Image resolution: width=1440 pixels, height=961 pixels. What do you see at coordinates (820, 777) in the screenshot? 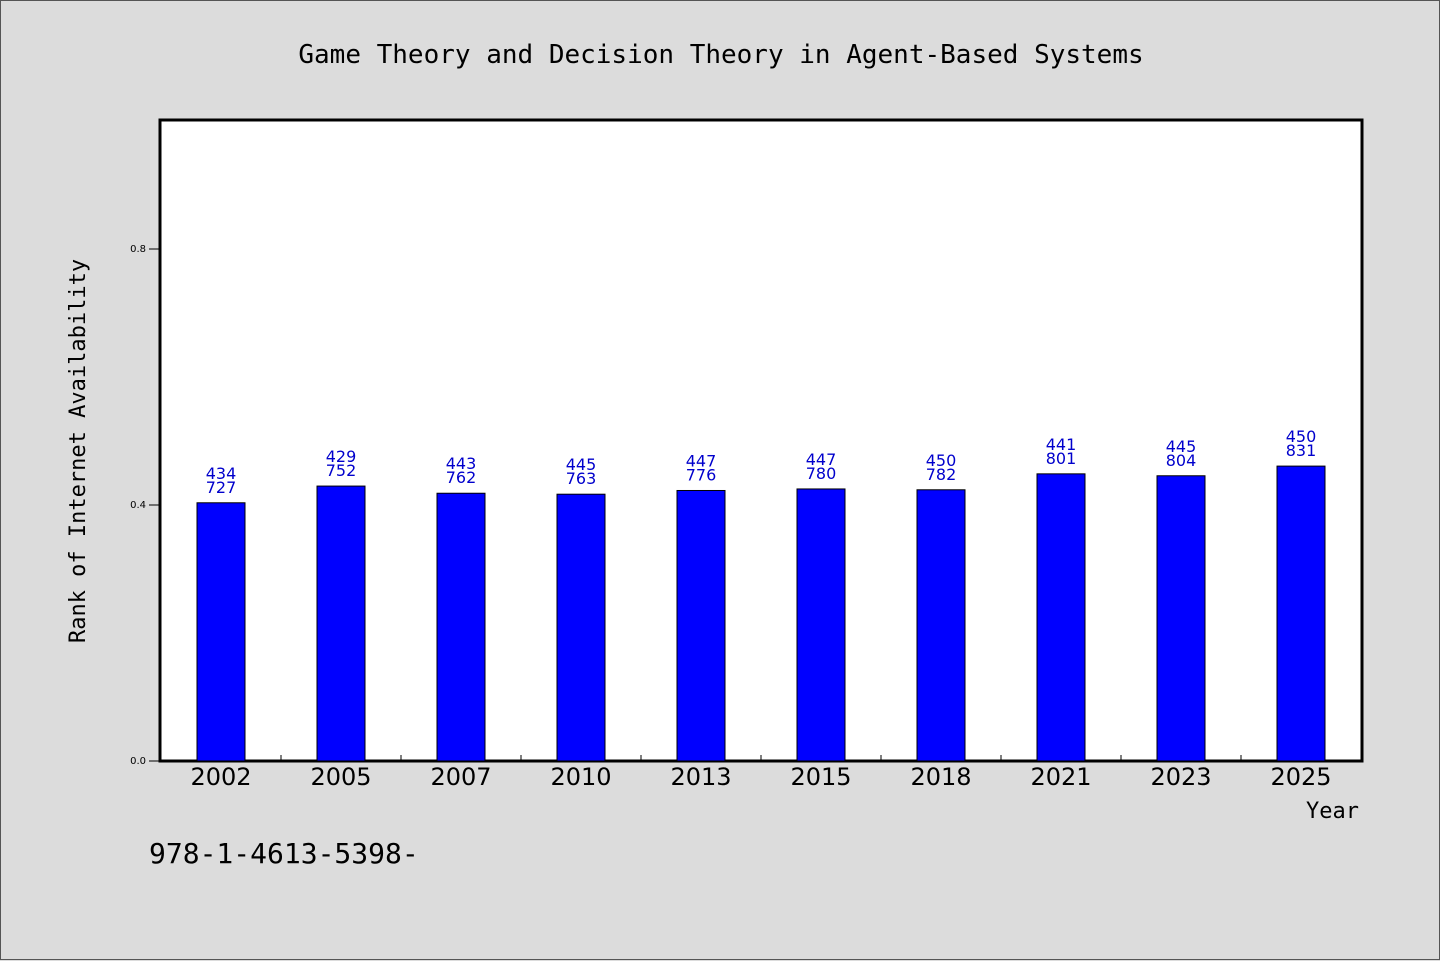
I see `x-tick-label-2015: 2015` at bounding box center [820, 777].